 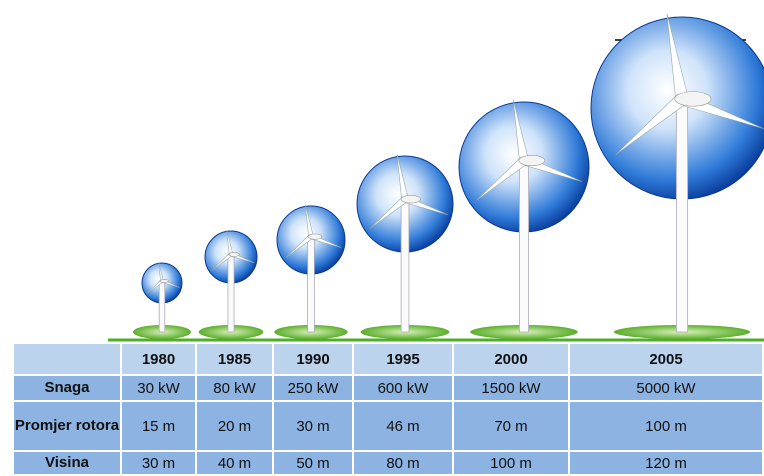 I want to click on header-row: 1980 1985 1990 1995 2000 2005, so click(x=388, y=359).